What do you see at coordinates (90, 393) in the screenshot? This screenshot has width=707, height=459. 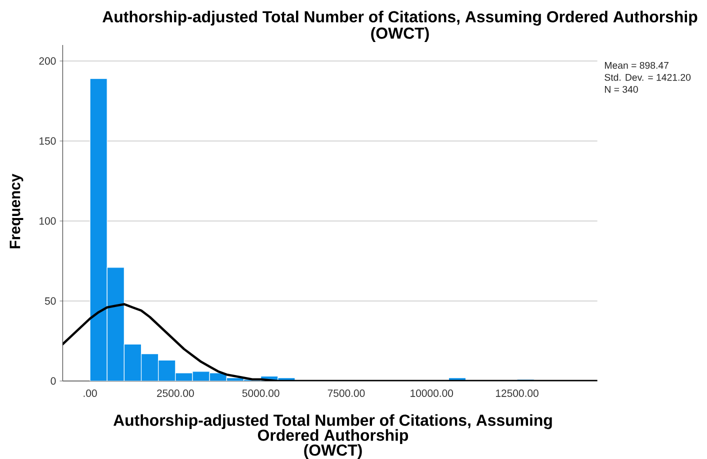 I see `x-tick-label: .00` at bounding box center [90, 393].